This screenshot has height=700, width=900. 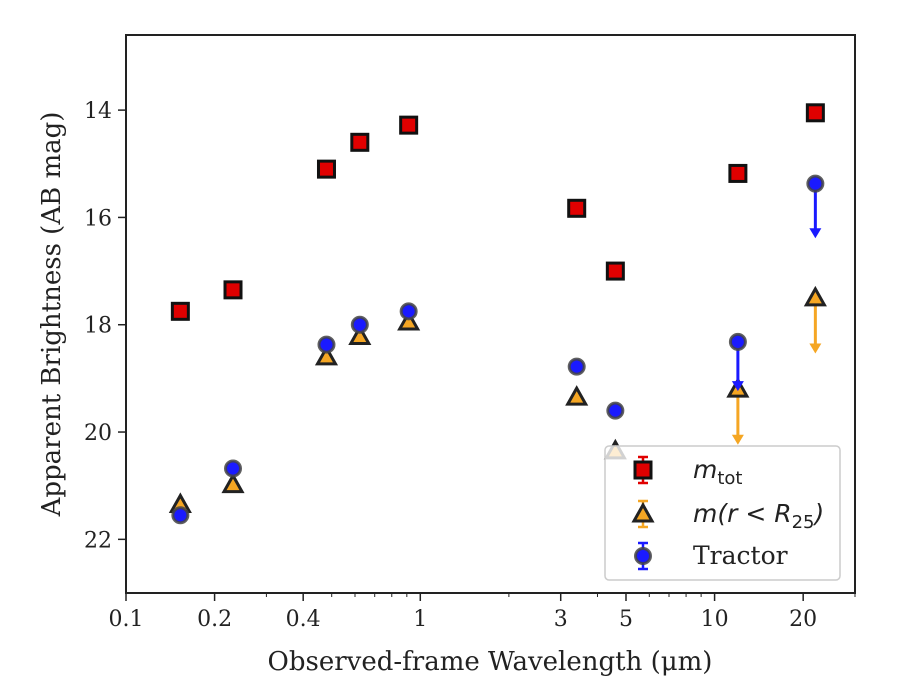 What do you see at coordinates (126, 619) in the screenshot?
I see `x-tick-label: 0.1` at bounding box center [126, 619].